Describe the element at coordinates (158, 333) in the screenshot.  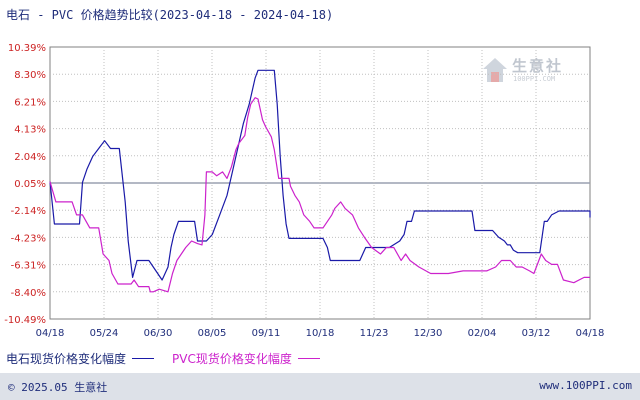
I see `x-tick-label: 06/30` at that location.